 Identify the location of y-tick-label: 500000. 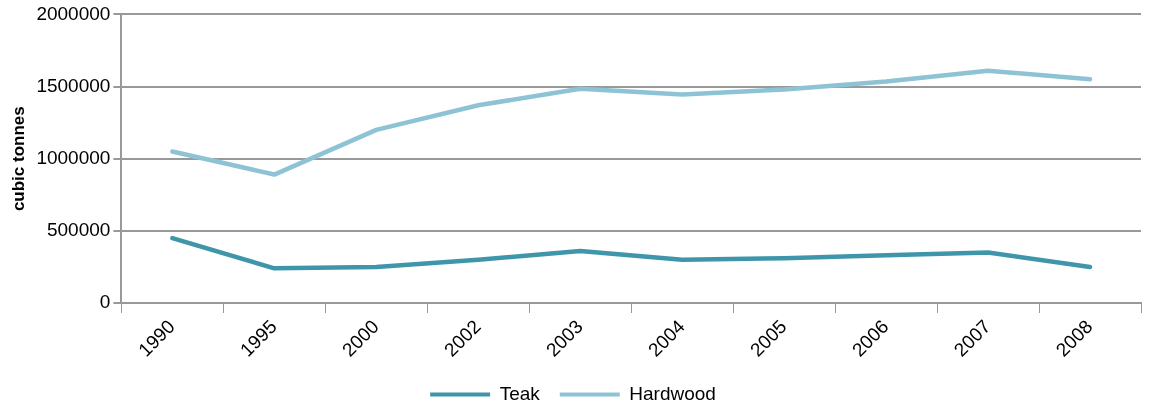
(78, 230).